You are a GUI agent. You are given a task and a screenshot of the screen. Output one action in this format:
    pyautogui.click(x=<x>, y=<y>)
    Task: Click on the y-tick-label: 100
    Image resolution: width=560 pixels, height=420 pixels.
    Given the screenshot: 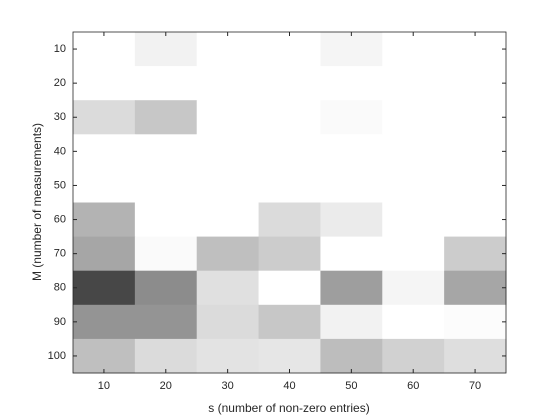 What is the action you would take?
    pyautogui.click(x=57, y=356)
    